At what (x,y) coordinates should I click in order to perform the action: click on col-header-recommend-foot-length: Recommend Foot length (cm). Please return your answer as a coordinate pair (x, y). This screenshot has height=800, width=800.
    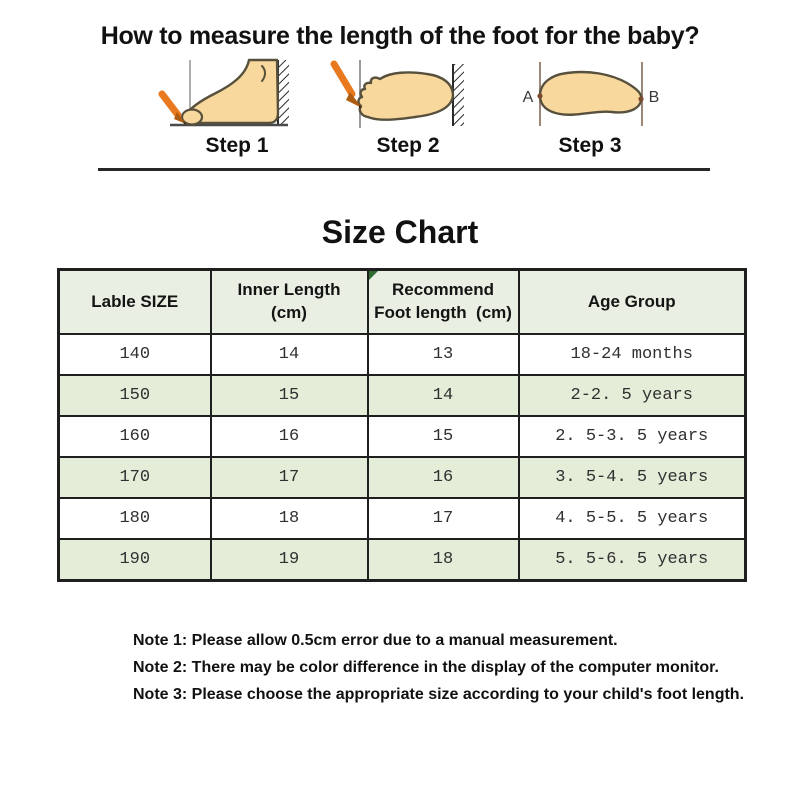
    Looking at the image, I should click on (443, 301).